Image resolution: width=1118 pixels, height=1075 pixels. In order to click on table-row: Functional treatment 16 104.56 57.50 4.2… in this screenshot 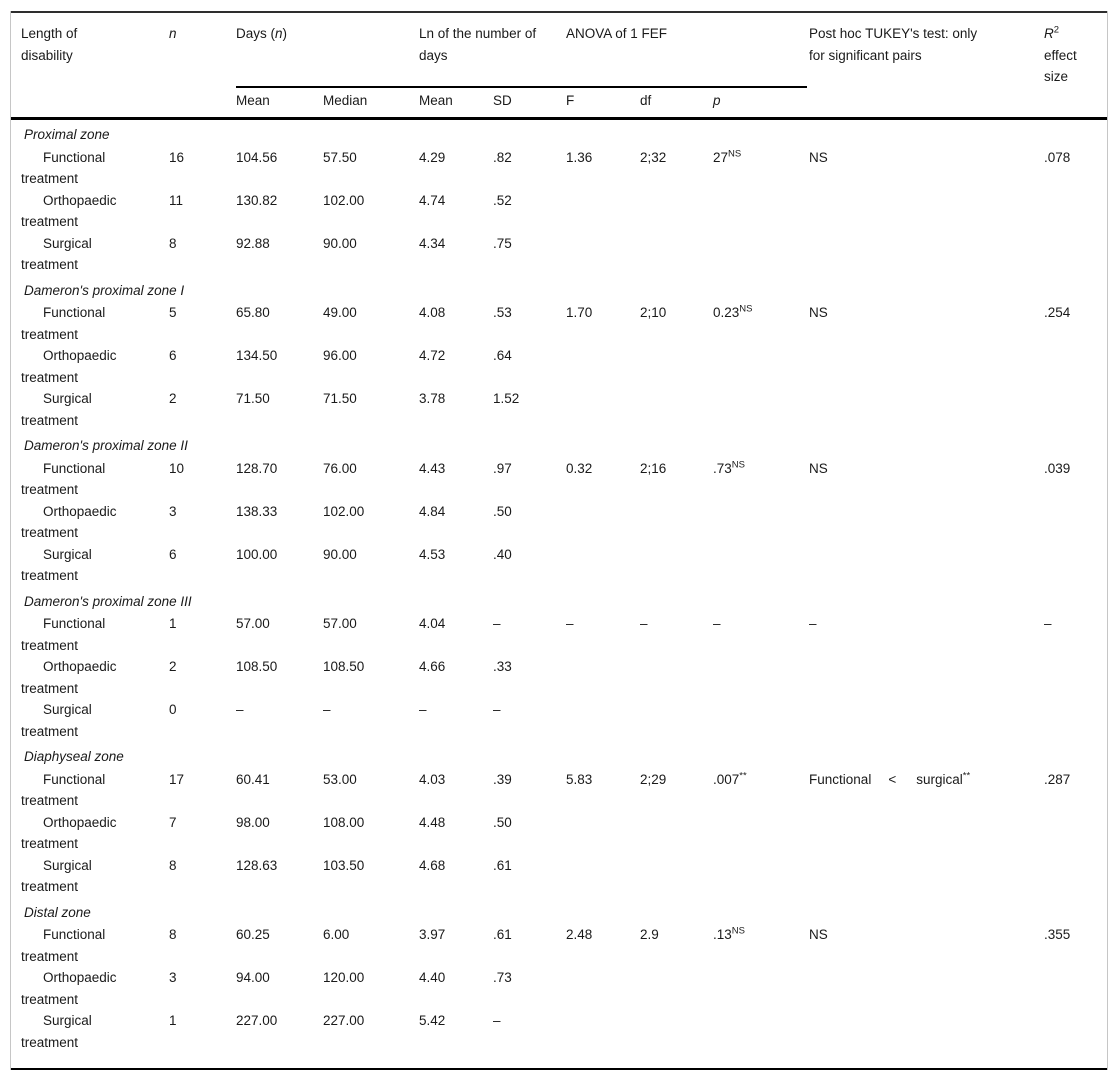, I will do `click(559, 168)`.